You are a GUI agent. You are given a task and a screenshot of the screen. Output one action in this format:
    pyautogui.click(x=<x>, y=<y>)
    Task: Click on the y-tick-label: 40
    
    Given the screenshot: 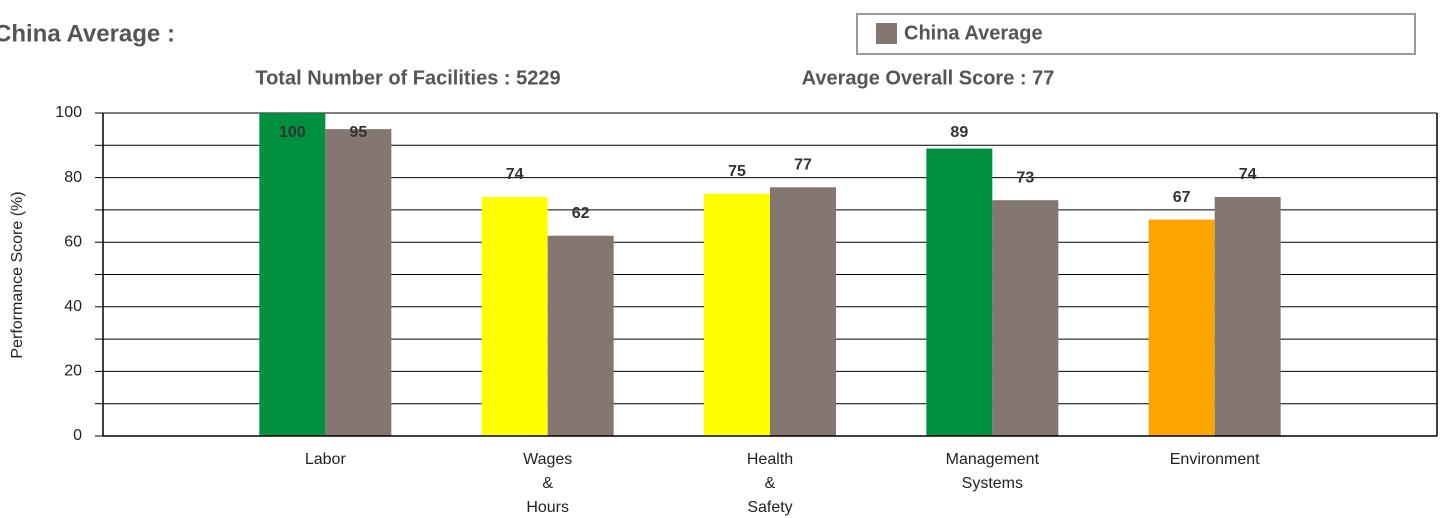 What is the action you would take?
    pyautogui.click(x=73, y=306)
    